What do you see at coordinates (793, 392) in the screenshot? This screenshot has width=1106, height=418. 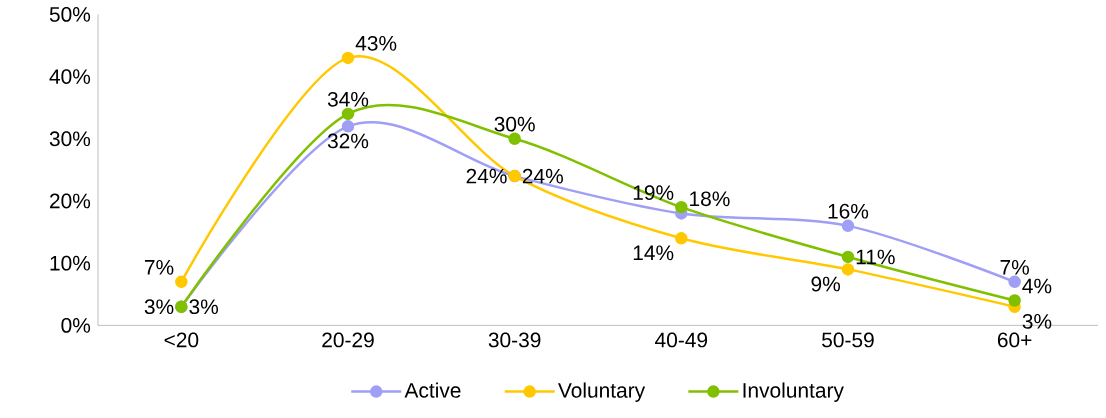 I see `legend-label: Involuntary` at bounding box center [793, 392].